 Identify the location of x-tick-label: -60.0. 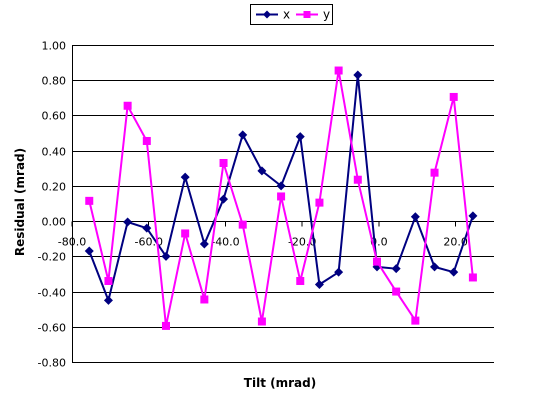
(148, 242).